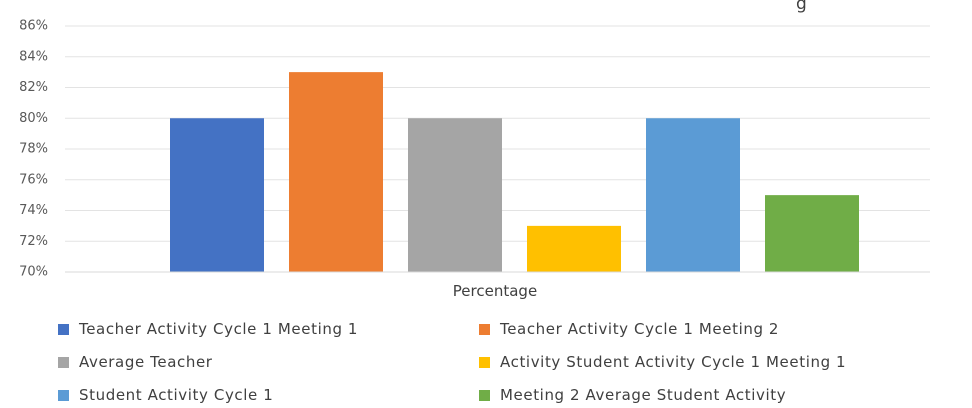 The image size is (972, 408). I want to click on legend-label: Average Teacher, so click(146, 362).